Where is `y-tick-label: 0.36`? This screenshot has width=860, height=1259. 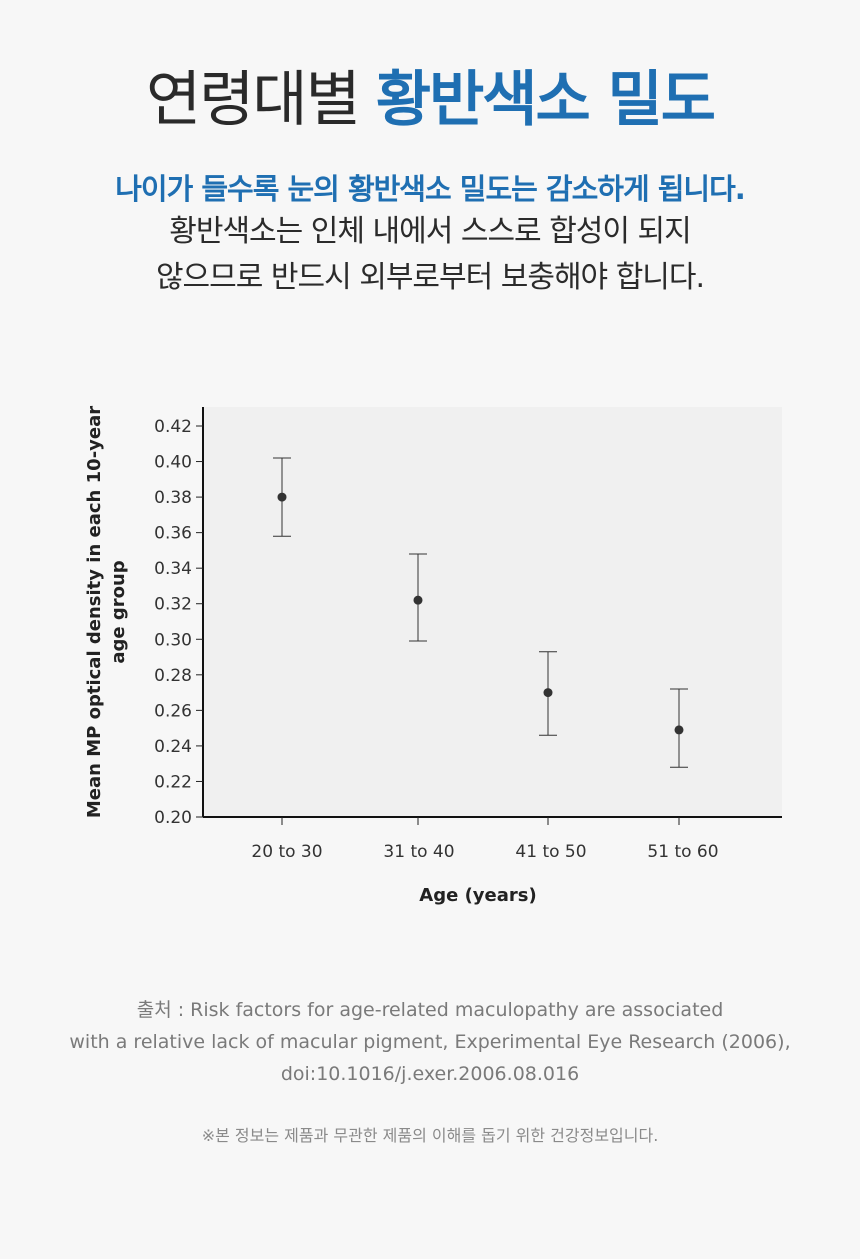
y-tick-label: 0.36 is located at coordinates (173, 534).